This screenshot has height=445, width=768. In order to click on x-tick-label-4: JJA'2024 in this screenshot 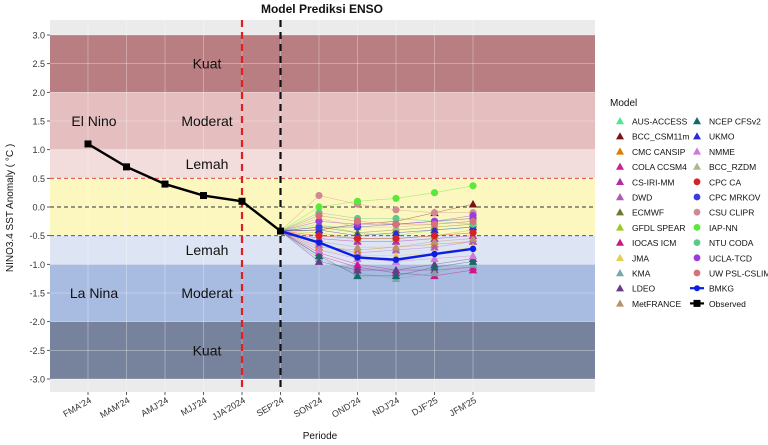, I will do `click(228, 408)`.